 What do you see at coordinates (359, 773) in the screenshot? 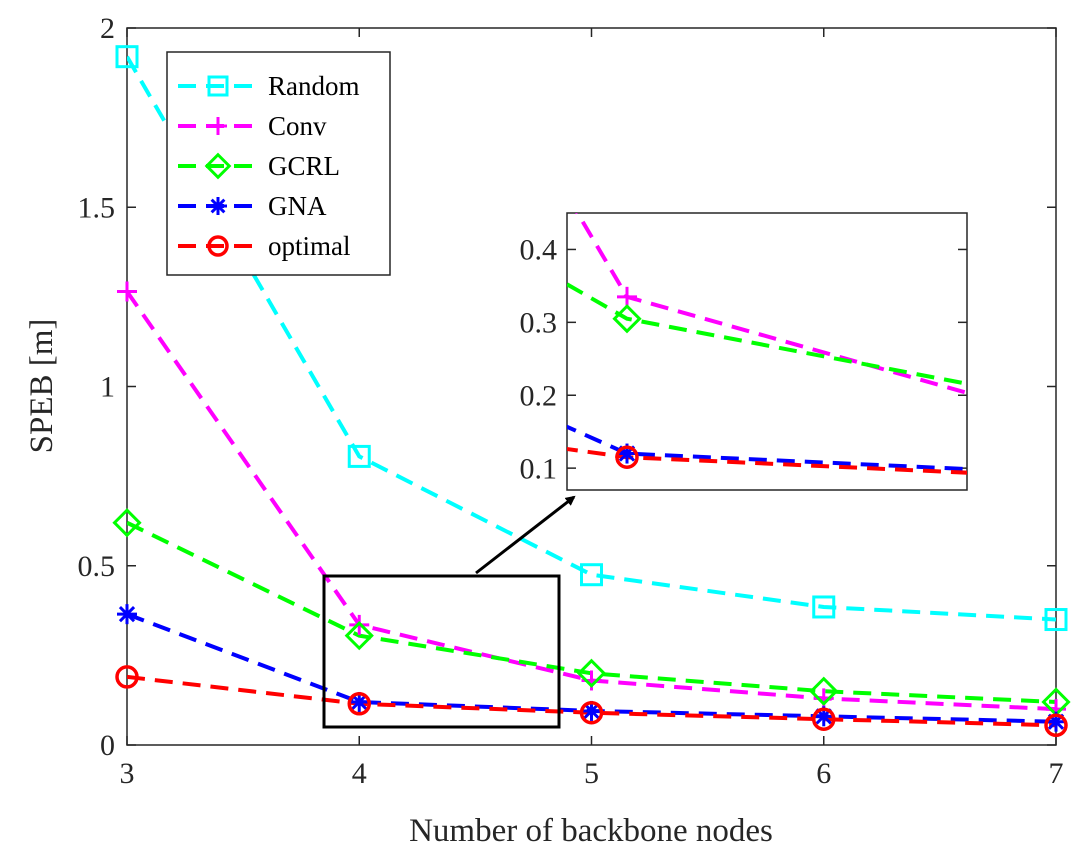
I see `main-xtick-label-1: 4` at bounding box center [359, 773].